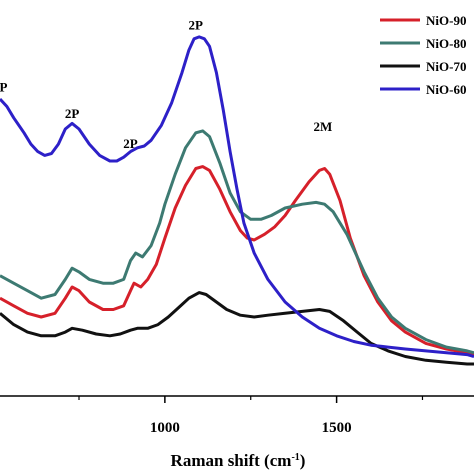 The height and width of the screenshot is (474, 474). Describe the element at coordinates (322, 126) in the screenshot. I see `peak-label-4: 2M` at that location.